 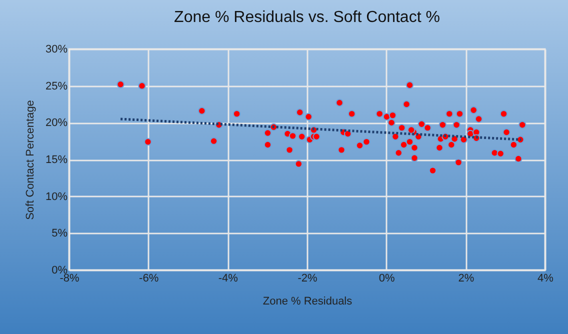 What do you see at coordinates (307, 302) in the screenshot?
I see `x-axis-title: Zone % Residuals` at bounding box center [307, 302].